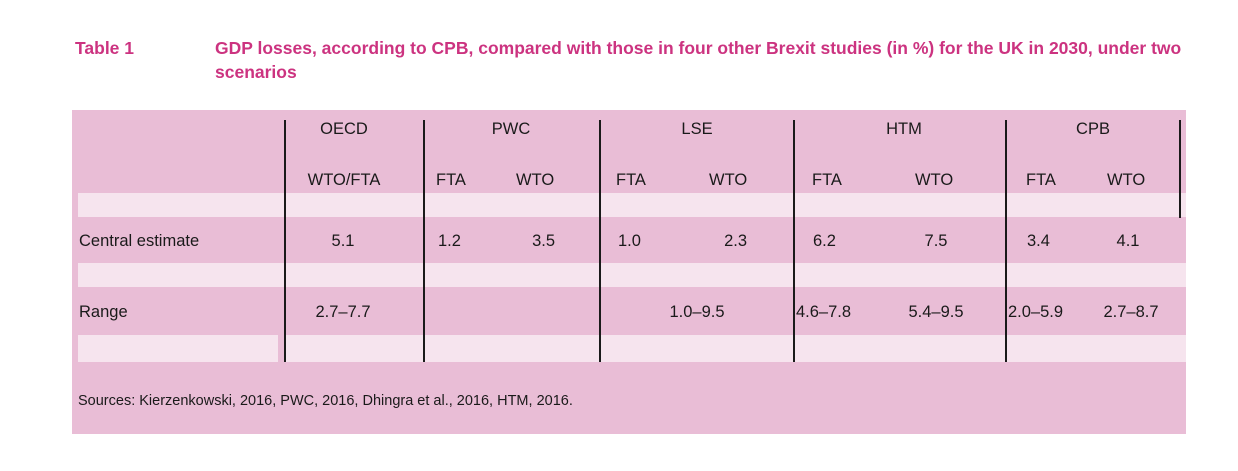 The image size is (1238, 471). Describe the element at coordinates (511, 129) in the screenshot. I see `header-pwc: PWC` at that location.